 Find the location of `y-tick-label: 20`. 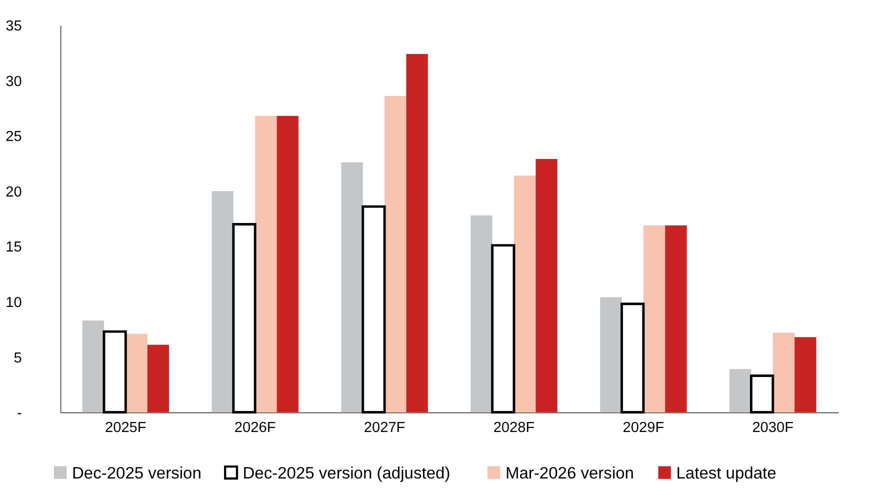

y-tick-label: 20 is located at coordinates (14, 192).